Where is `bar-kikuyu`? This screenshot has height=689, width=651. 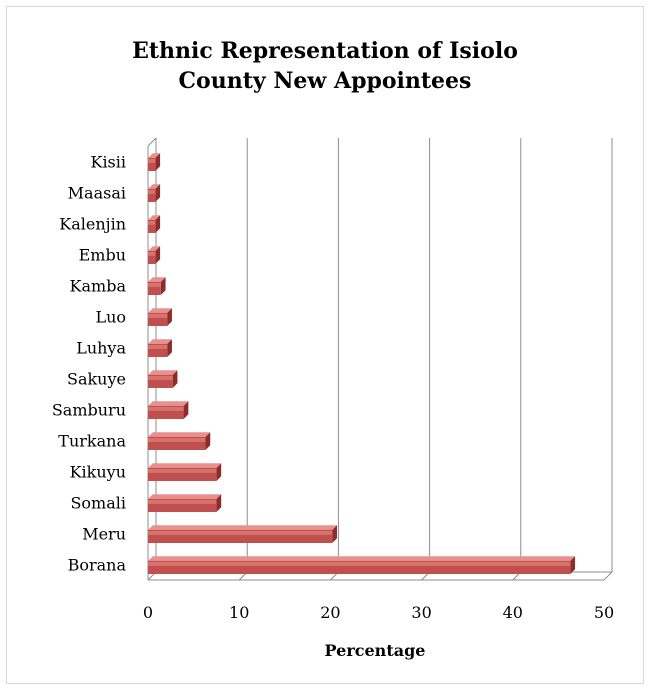 bar-kikuyu is located at coordinates (185, 472).